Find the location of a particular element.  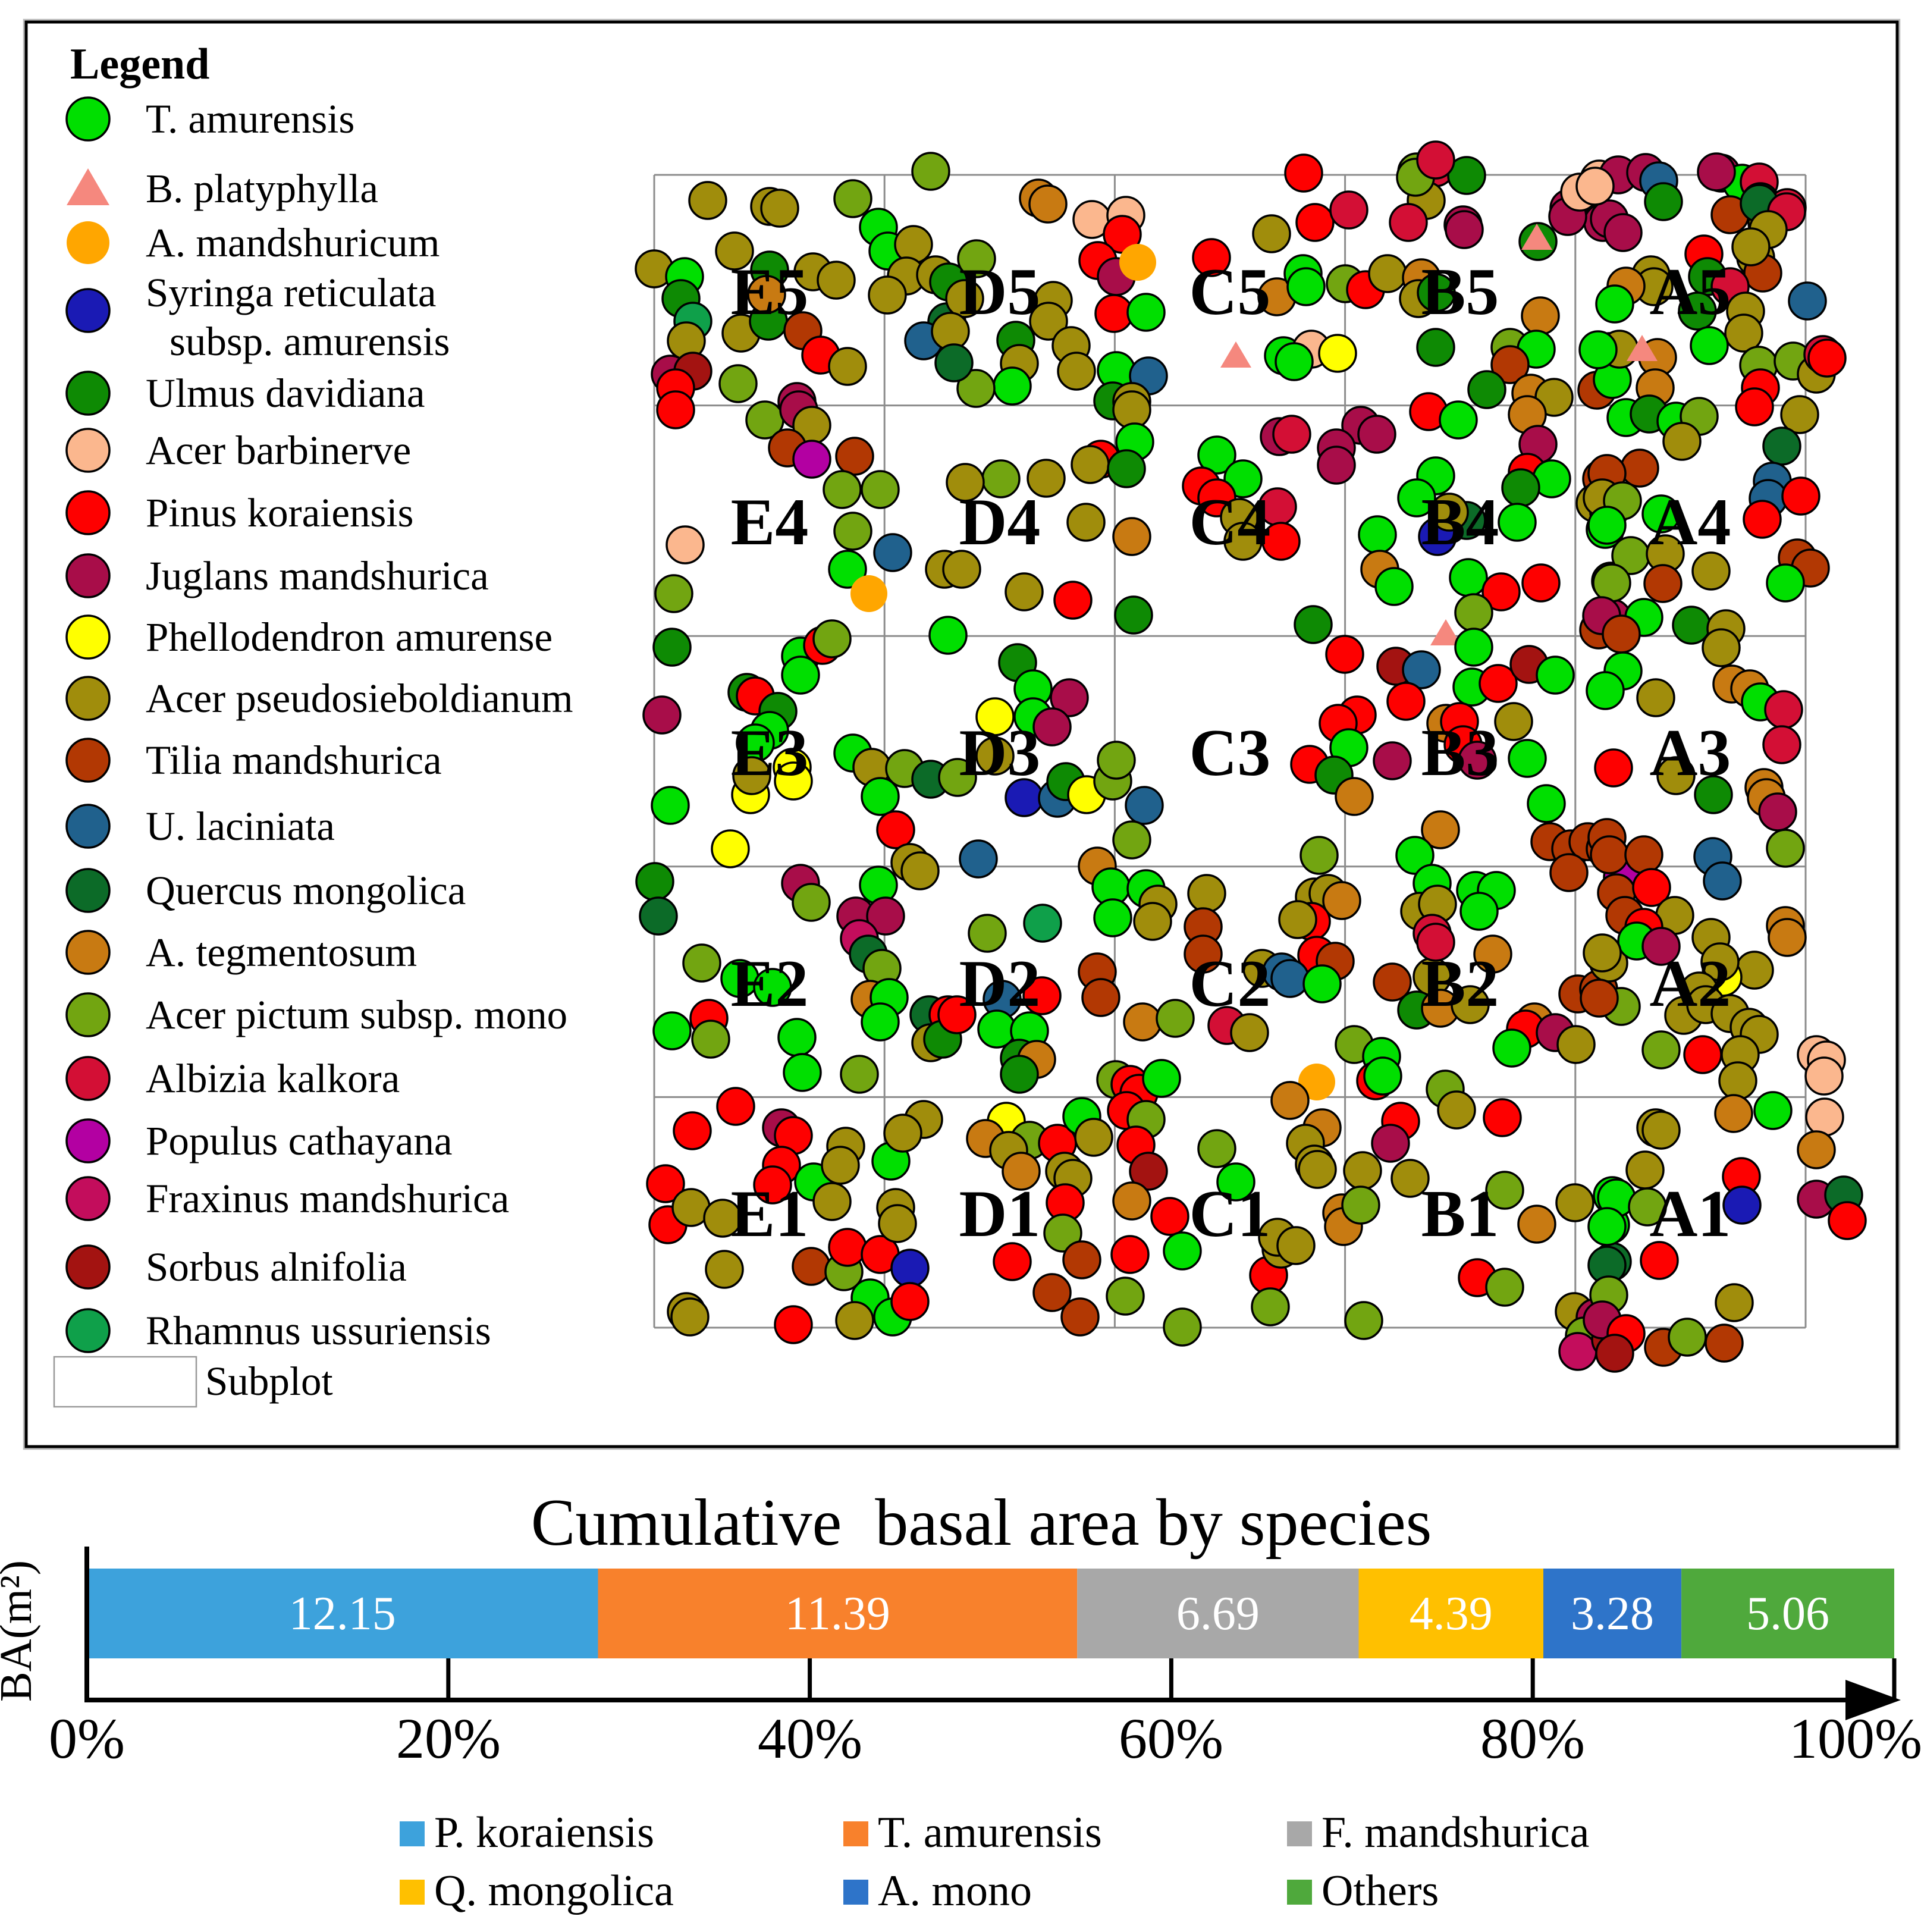

svg-text: 6.69 is located at coordinates (1218, 1614).